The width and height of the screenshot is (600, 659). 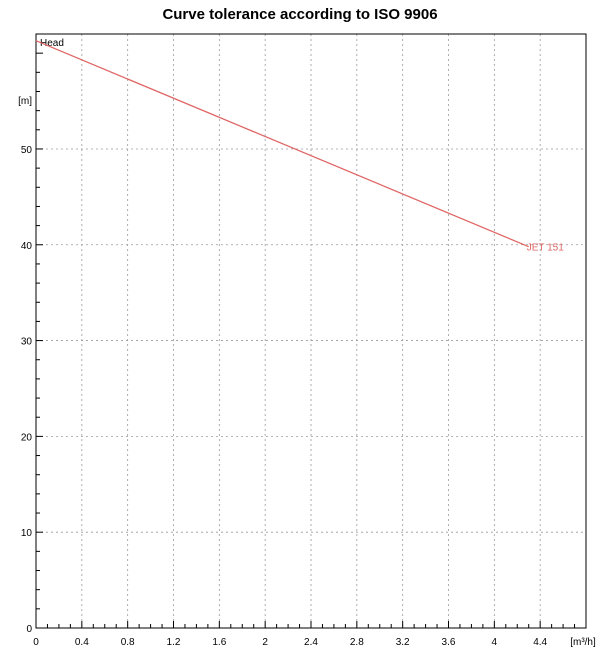 I want to click on x-axis-unit: [m³/h], so click(x=583, y=642).